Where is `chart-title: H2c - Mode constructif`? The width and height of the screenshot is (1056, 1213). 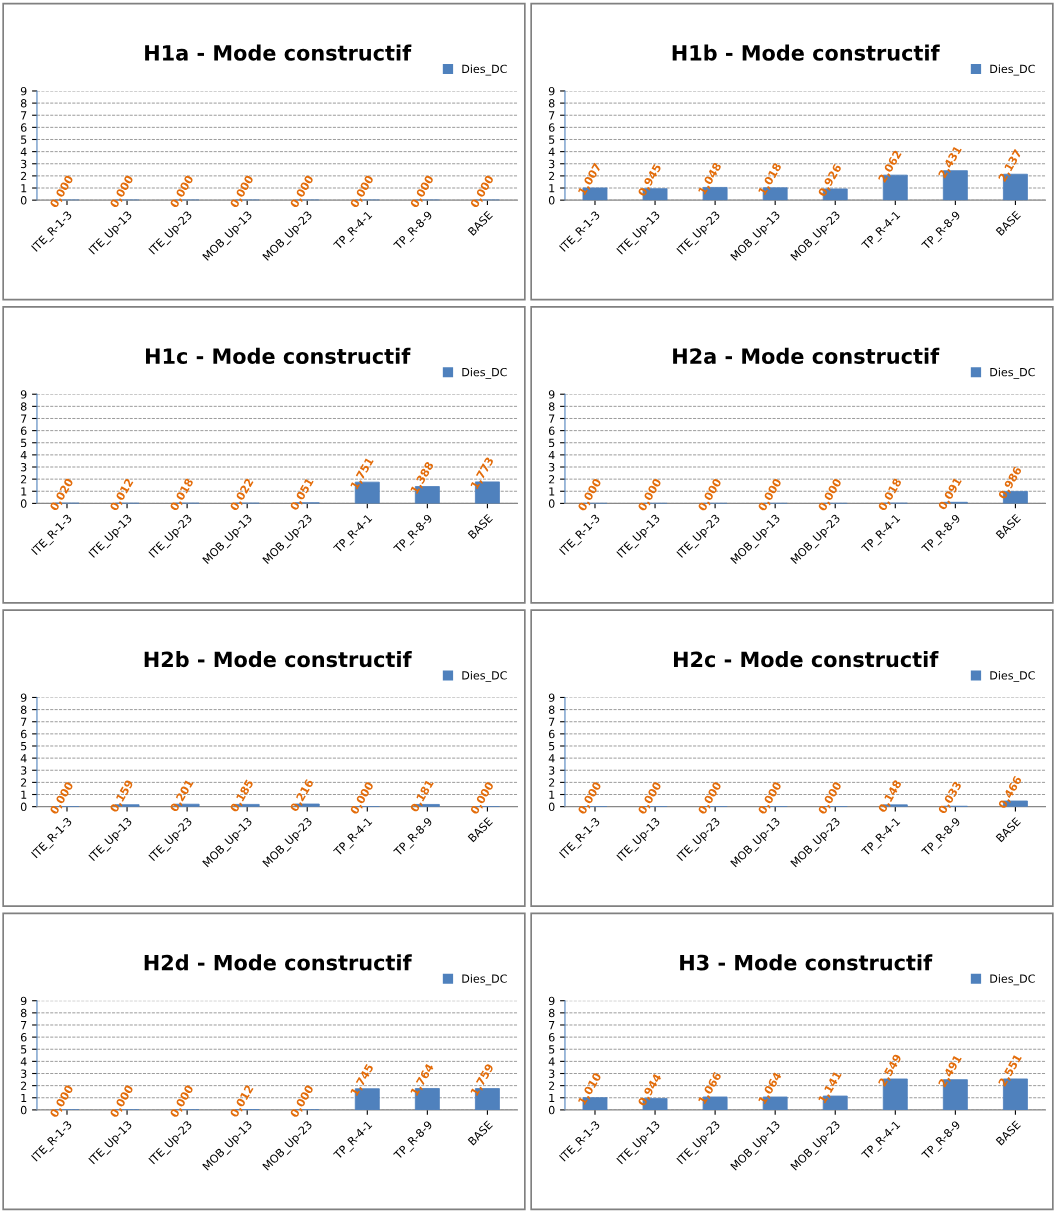
chart-title: H2c - Mode constructif is located at coordinates (806, 659).